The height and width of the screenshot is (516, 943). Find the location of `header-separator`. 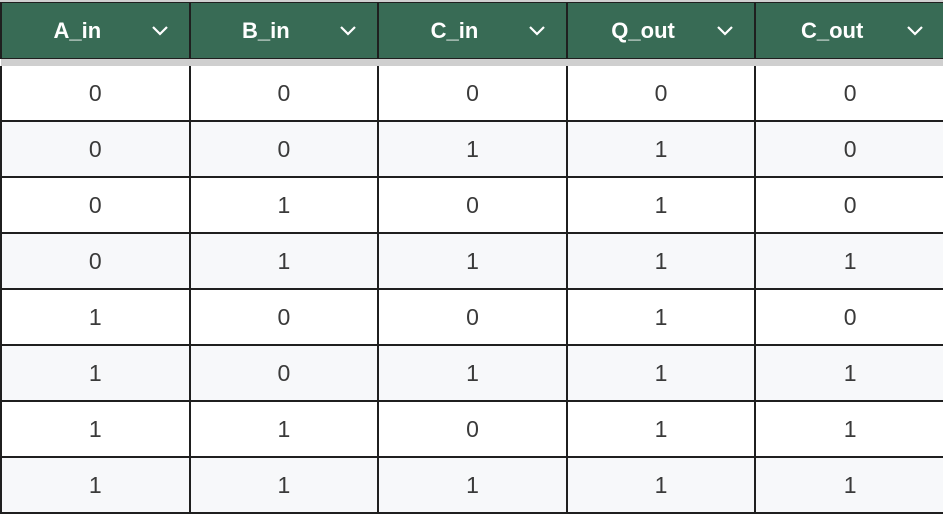

header-separator is located at coordinates (472, 62).